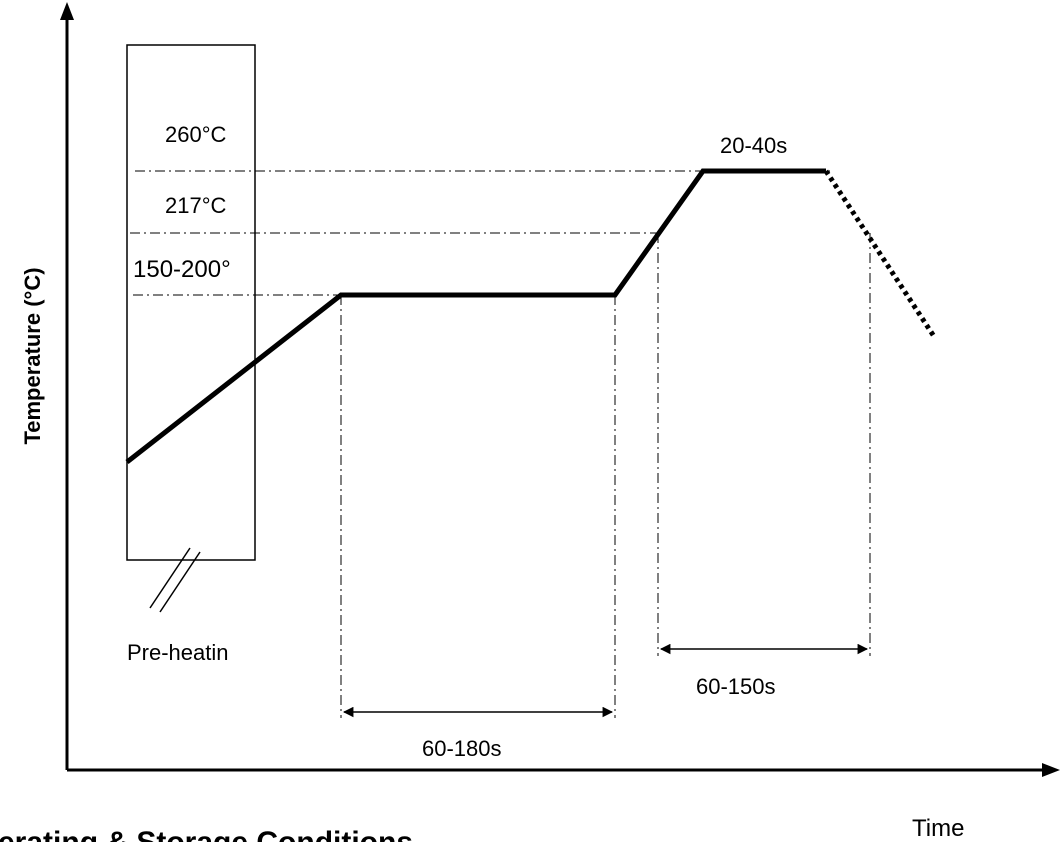 This screenshot has width=1060, height=842. What do you see at coordinates (736, 686) in the screenshot?
I see `liquidus-duration-label: 60-150s` at bounding box center [736, 686].